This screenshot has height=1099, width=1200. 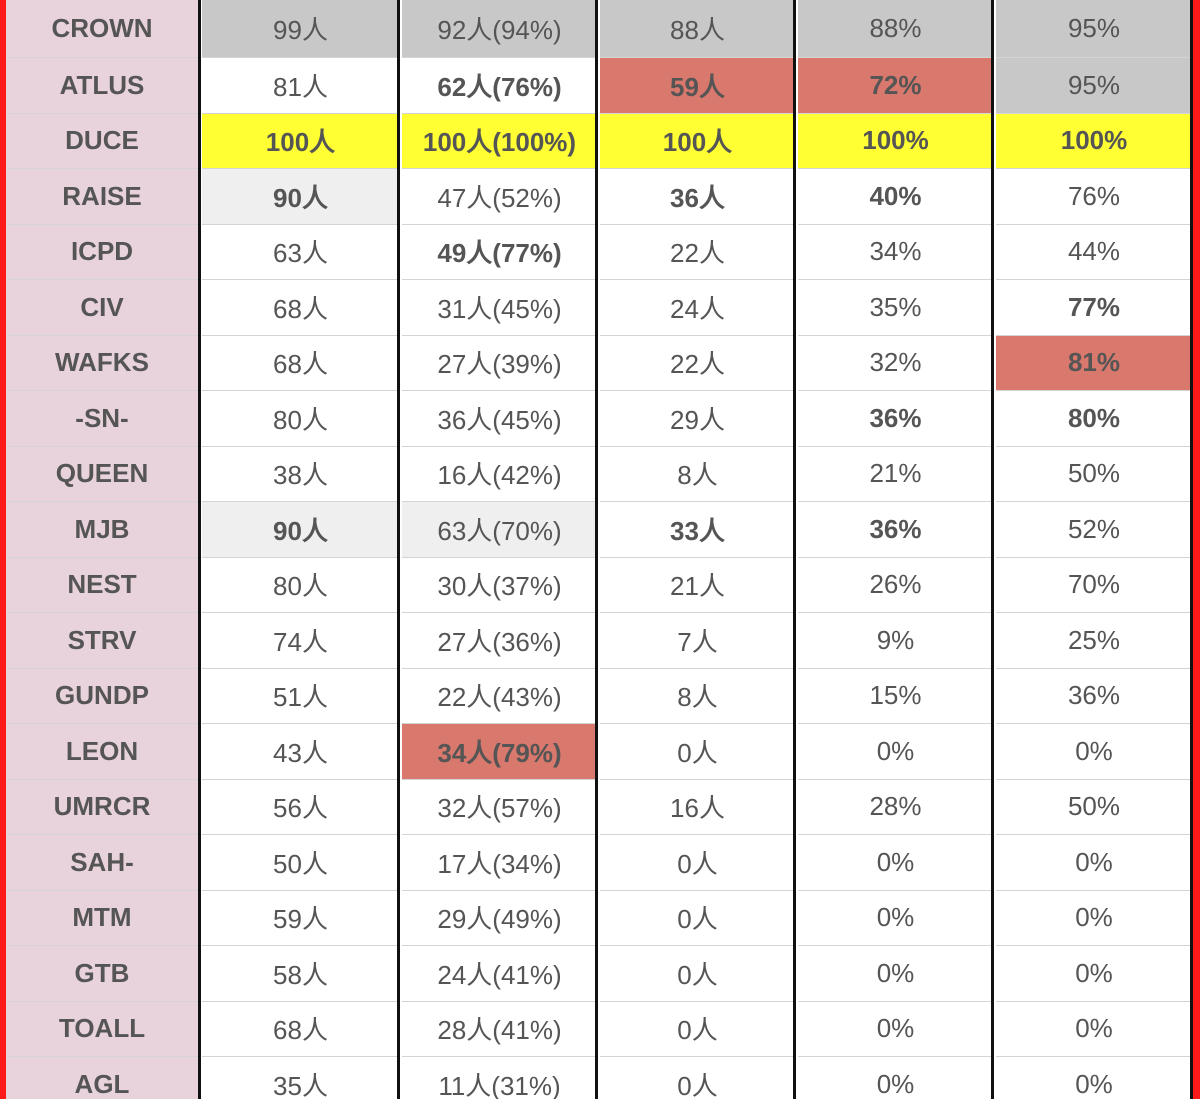 What do you see at coordinates (102, 696) in the screenshot?
I see `row-name: GUNDP` at bounding box center [102, 696].